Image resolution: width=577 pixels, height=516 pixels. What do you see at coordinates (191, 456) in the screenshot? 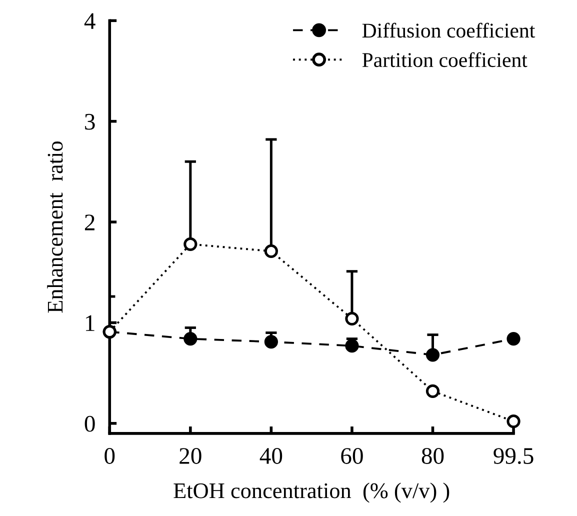
I see `x-tick-label: 20` at bounding box center [191, 456].